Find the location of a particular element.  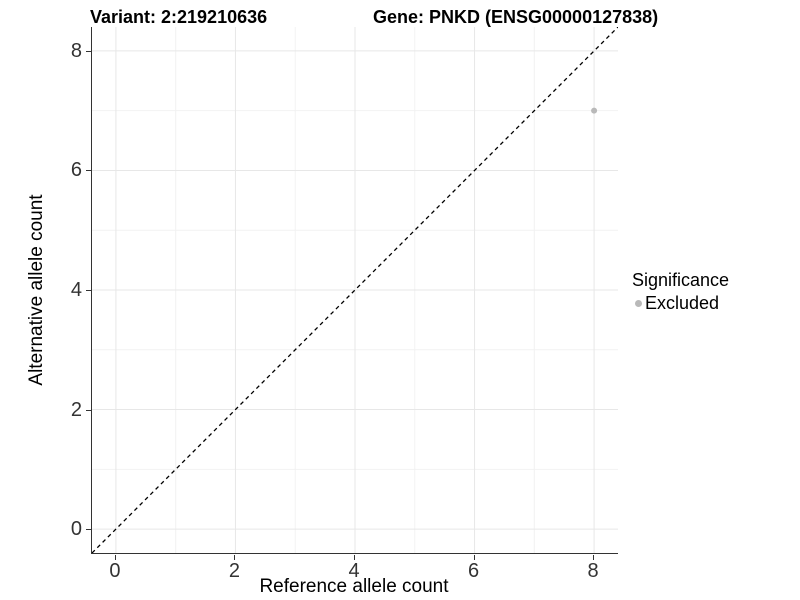

x-tick-label: 0 is located at coordinates (115, 571).